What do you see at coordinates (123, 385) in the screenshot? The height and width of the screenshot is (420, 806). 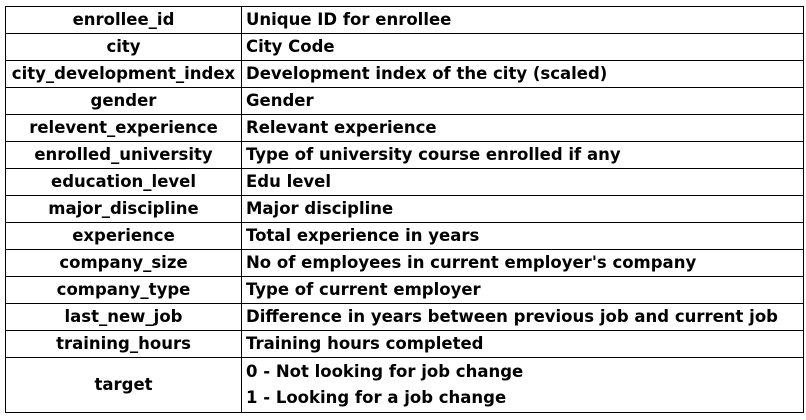 I see `field-name-cell: target` at bounding box center [123, 385].